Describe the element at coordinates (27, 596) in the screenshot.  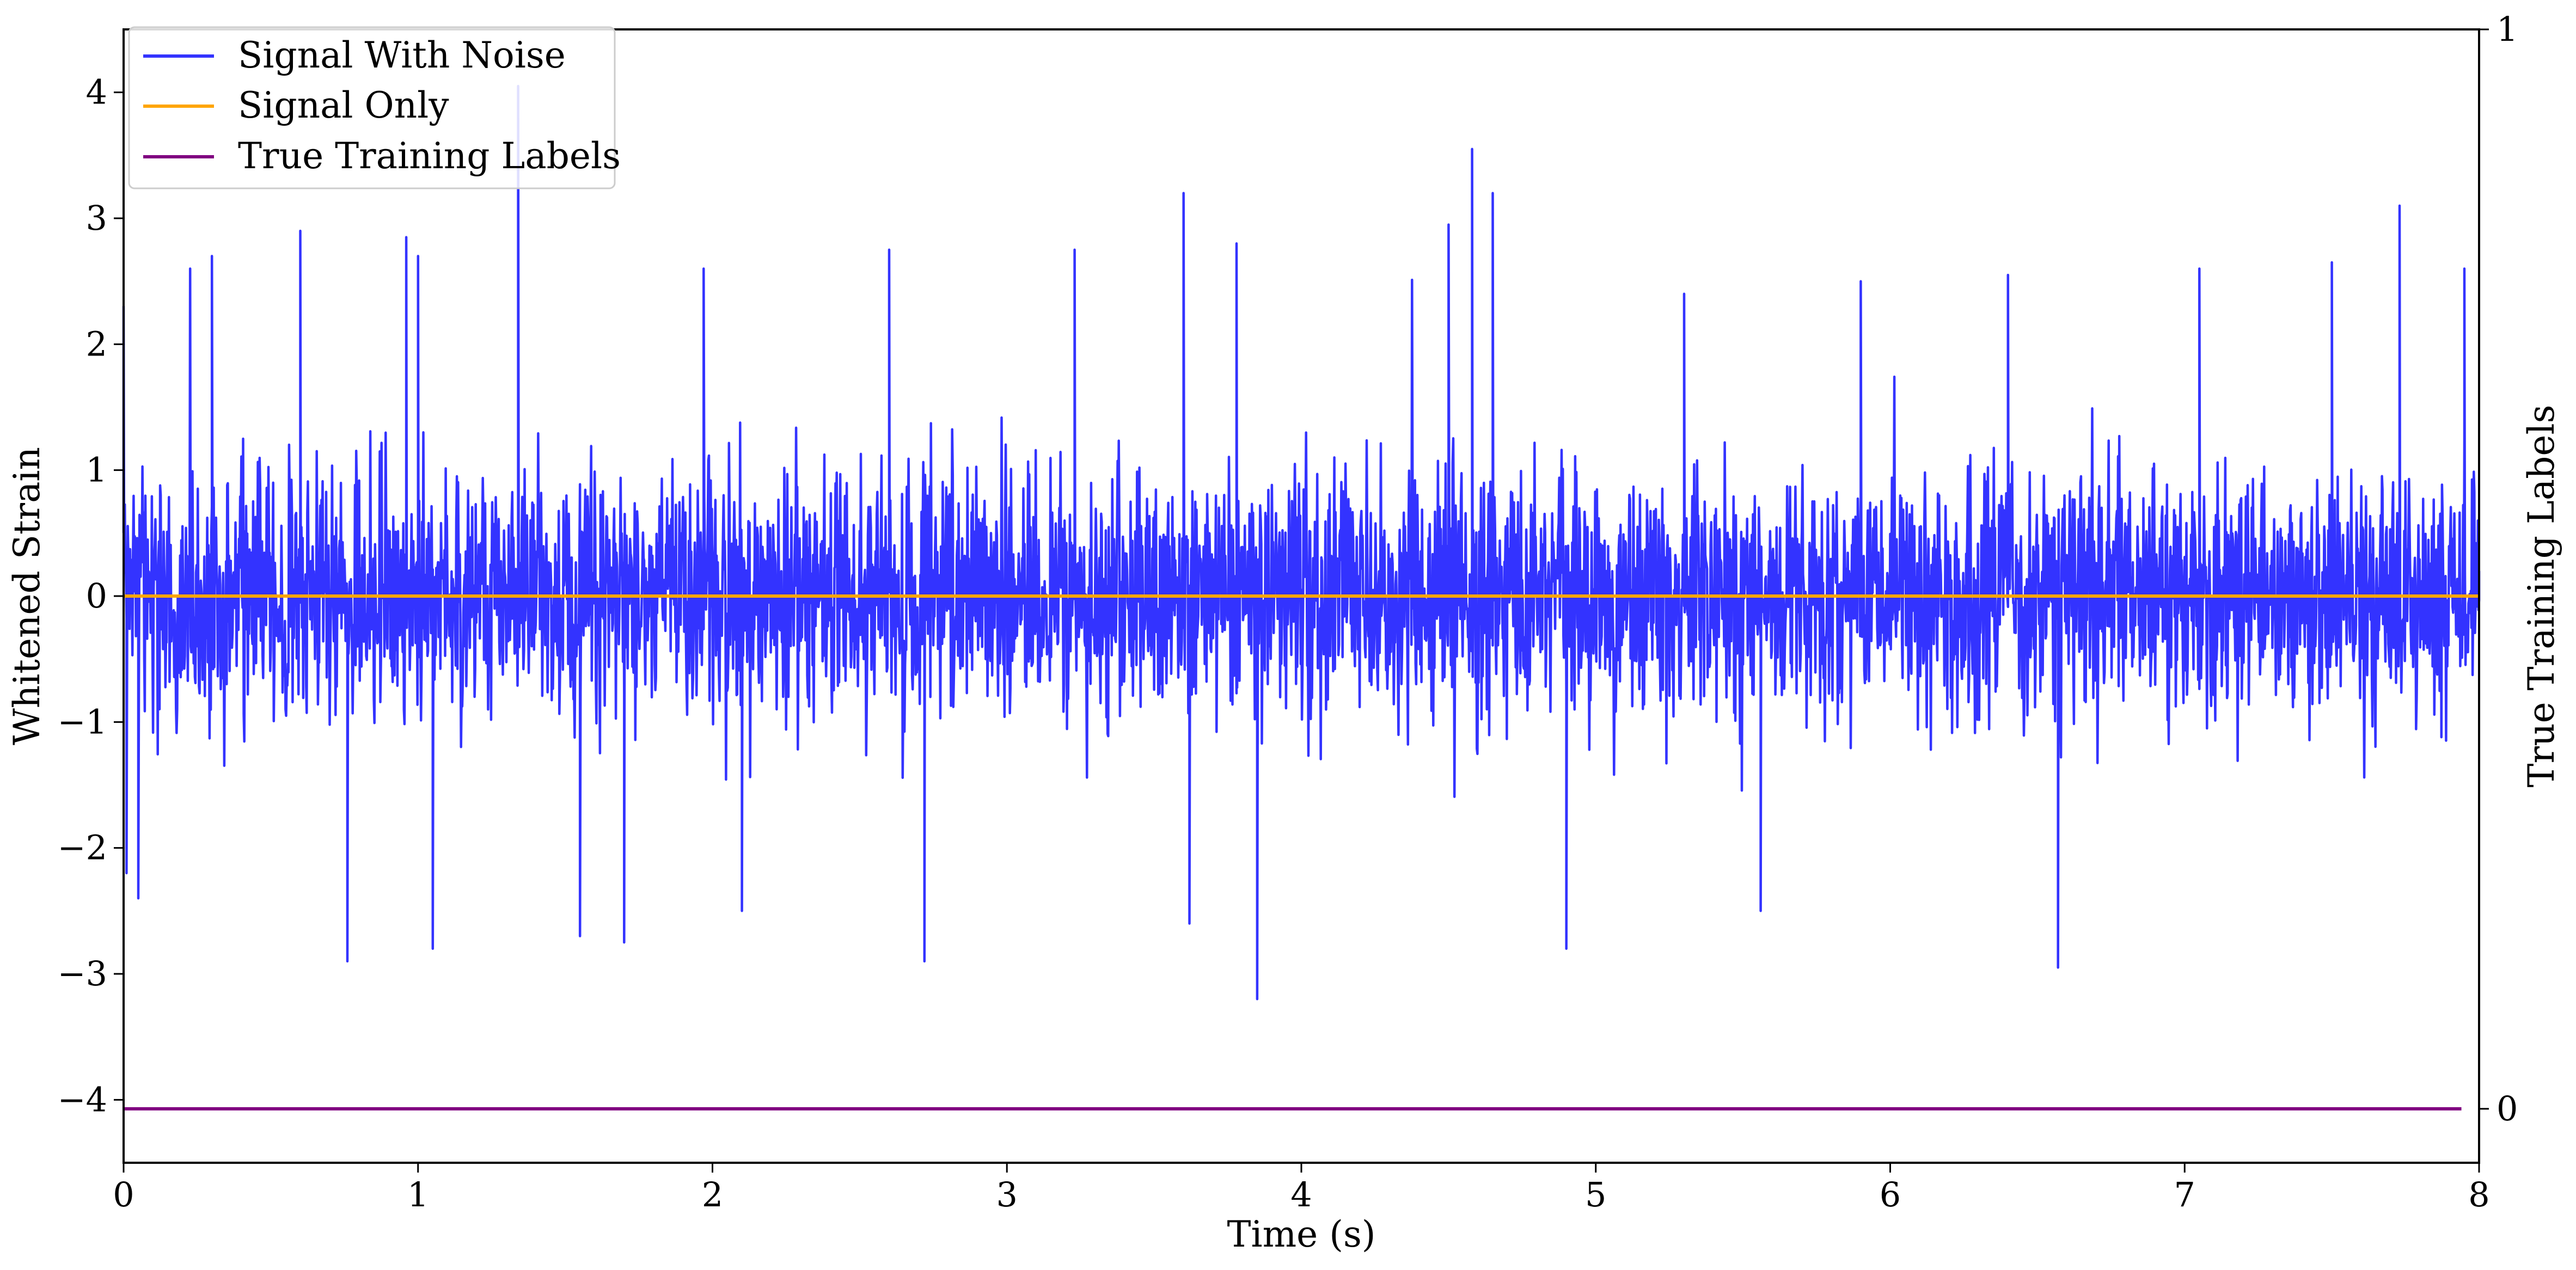
I see `y-axis-label: Whitened Strain` at that location.